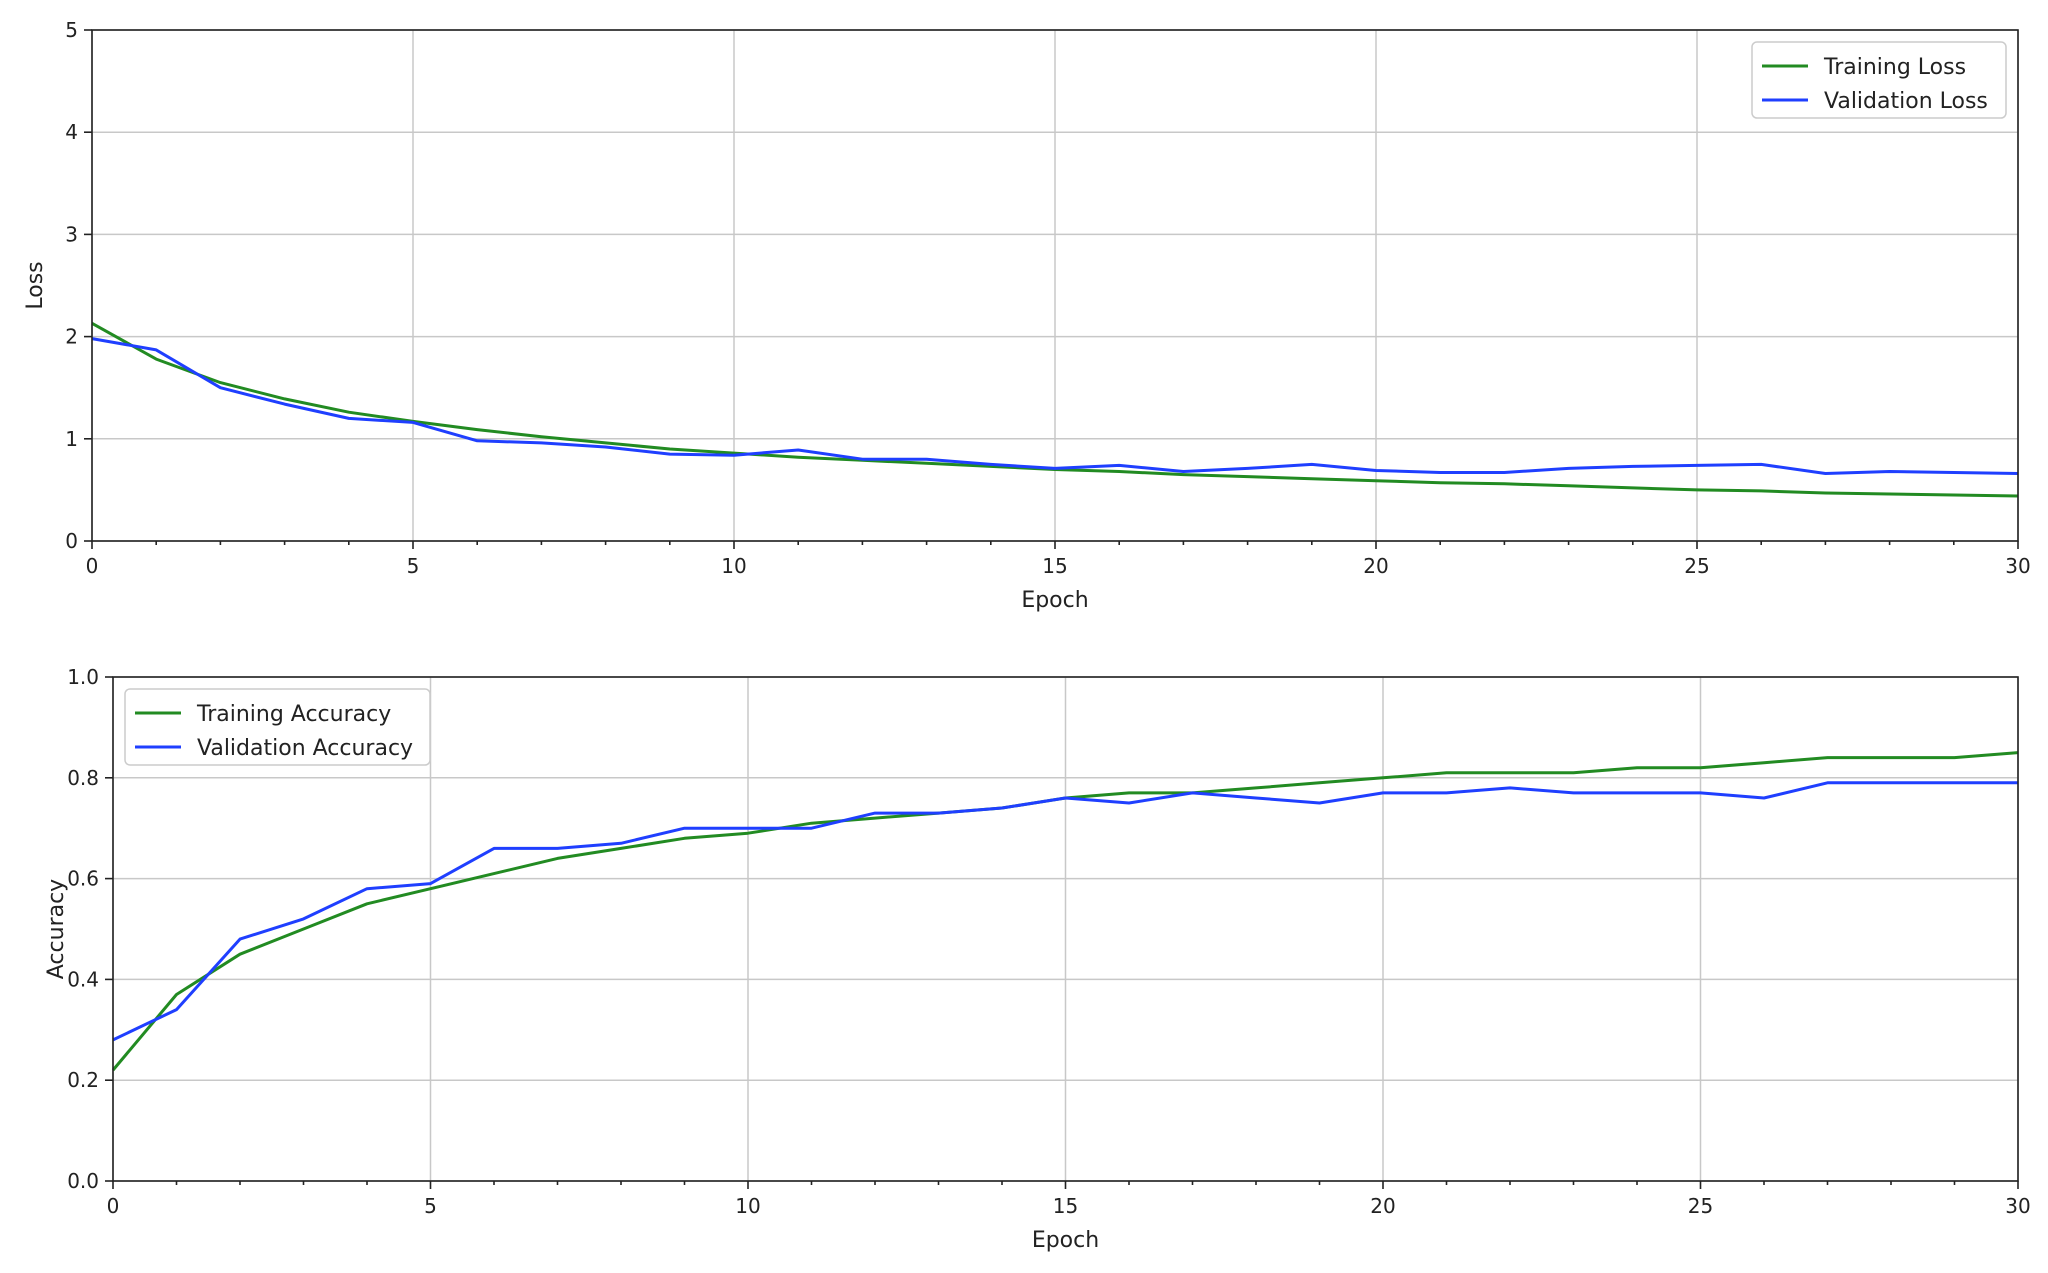 This screenshot has height=1273, width=2048. What do you see at coordinates (83, 677) in the screenshot?
I see `y-tick-label: 1.0` at bounding box center [83, 677].